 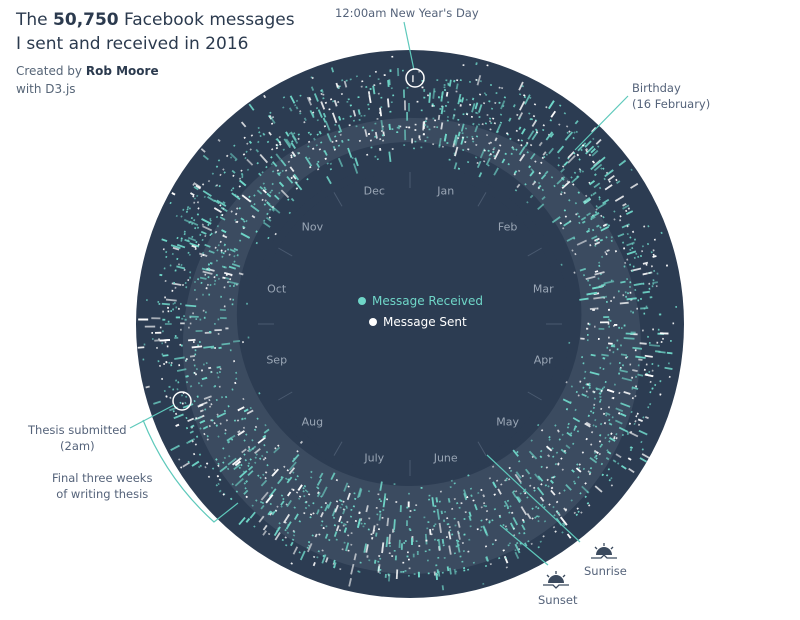 What do you see at coordinates (671, 96) in the screenshot?
I see `birthday-annotation: Birthday (16 February)` at bounding box center [671, 96].